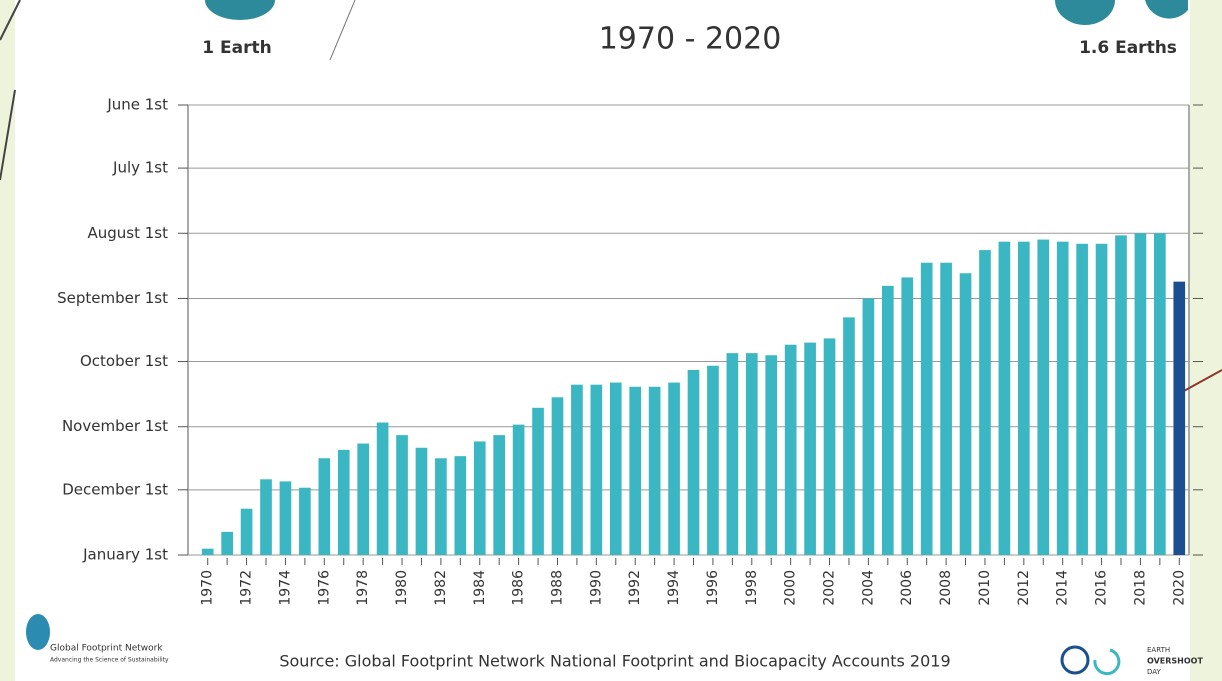  What do you see at coordinates (674, 588) in the screenshot?
I see `x-tick-label: 1994` at bounding box center [674, 588].